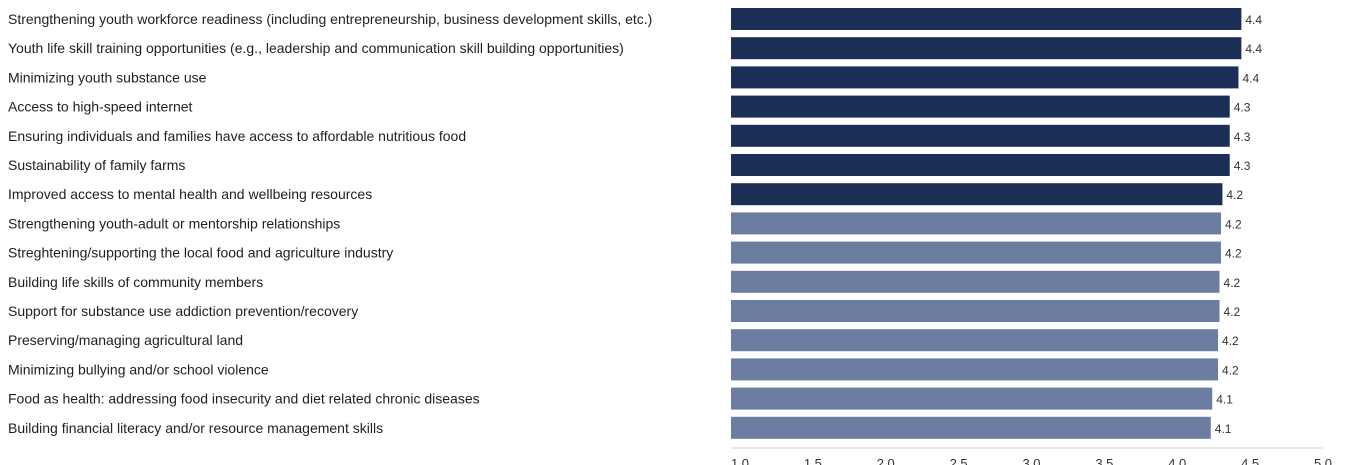 The height and width of the screenshot is (465, 1346). I want to click on x-tick-label: 3.5, so click(1104, 460).